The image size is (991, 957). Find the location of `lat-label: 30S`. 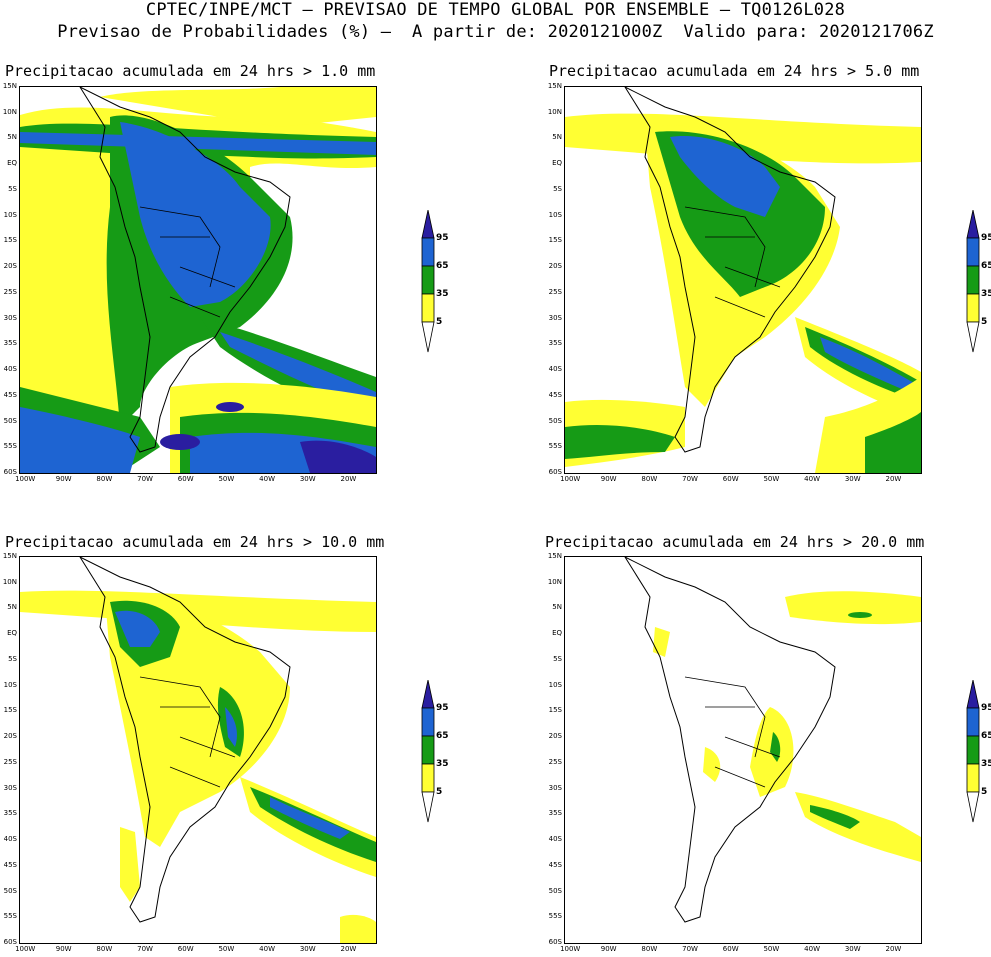

lat-label: 30S is located at coordinates (555, 317).